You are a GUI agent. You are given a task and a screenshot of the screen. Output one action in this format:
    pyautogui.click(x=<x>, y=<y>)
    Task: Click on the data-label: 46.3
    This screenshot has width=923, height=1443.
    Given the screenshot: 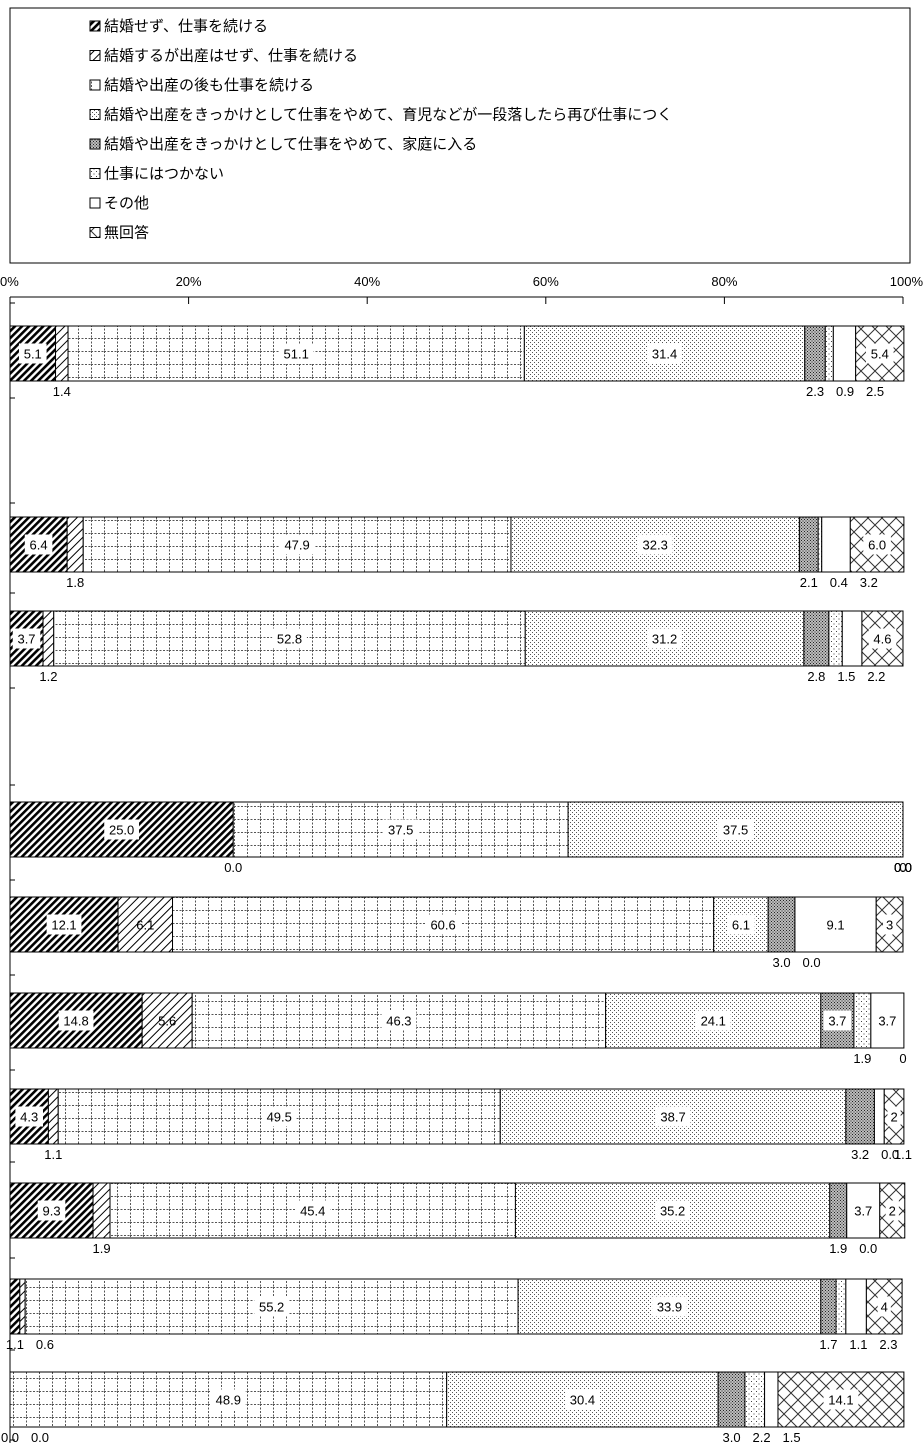 What is the action you would take?
    pyautogui.click(x=398, y=1021)
    